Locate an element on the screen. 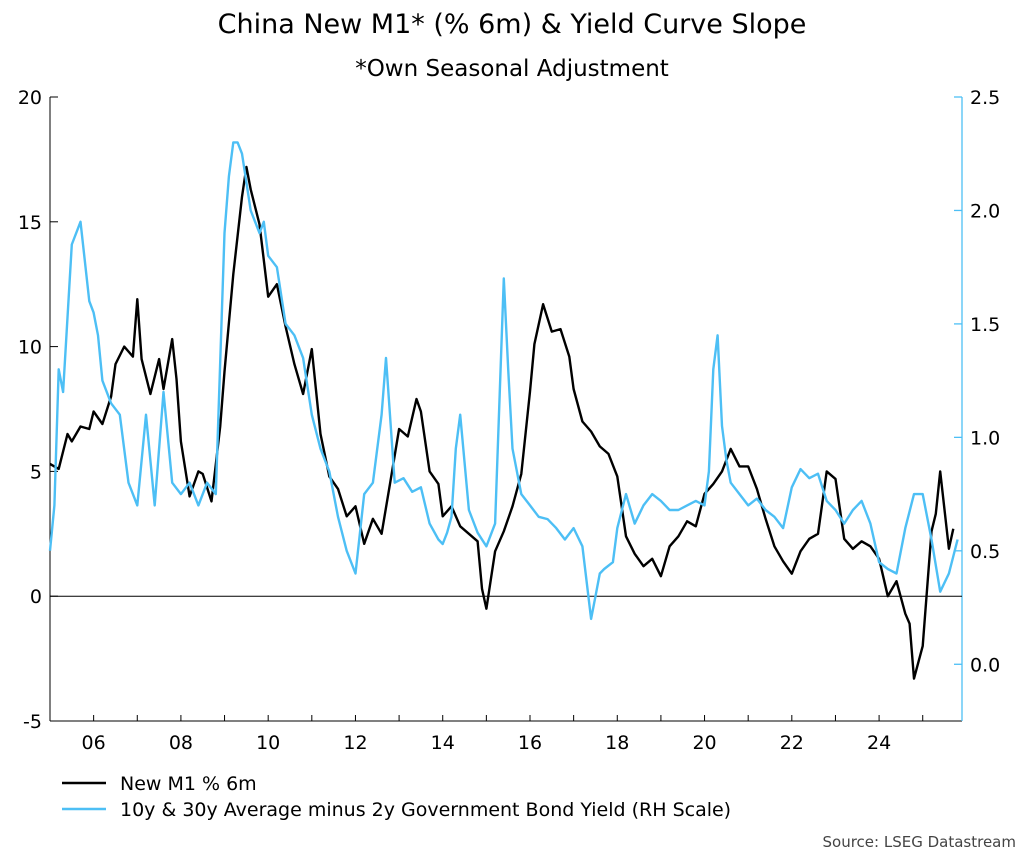 The height and width of the screenshot is (857, 1024). source-note: Source: LSEG Datastream is located at coordinates (919, 842).